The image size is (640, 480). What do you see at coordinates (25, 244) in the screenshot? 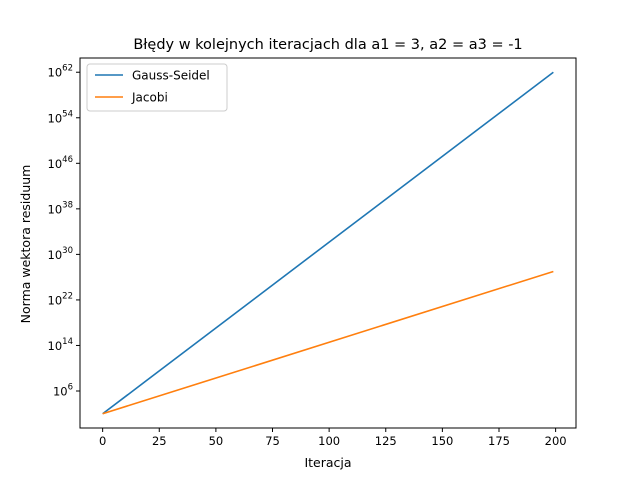
I see `y-axis-label: Norma wektora residuum` at bounding box center [25, 244].